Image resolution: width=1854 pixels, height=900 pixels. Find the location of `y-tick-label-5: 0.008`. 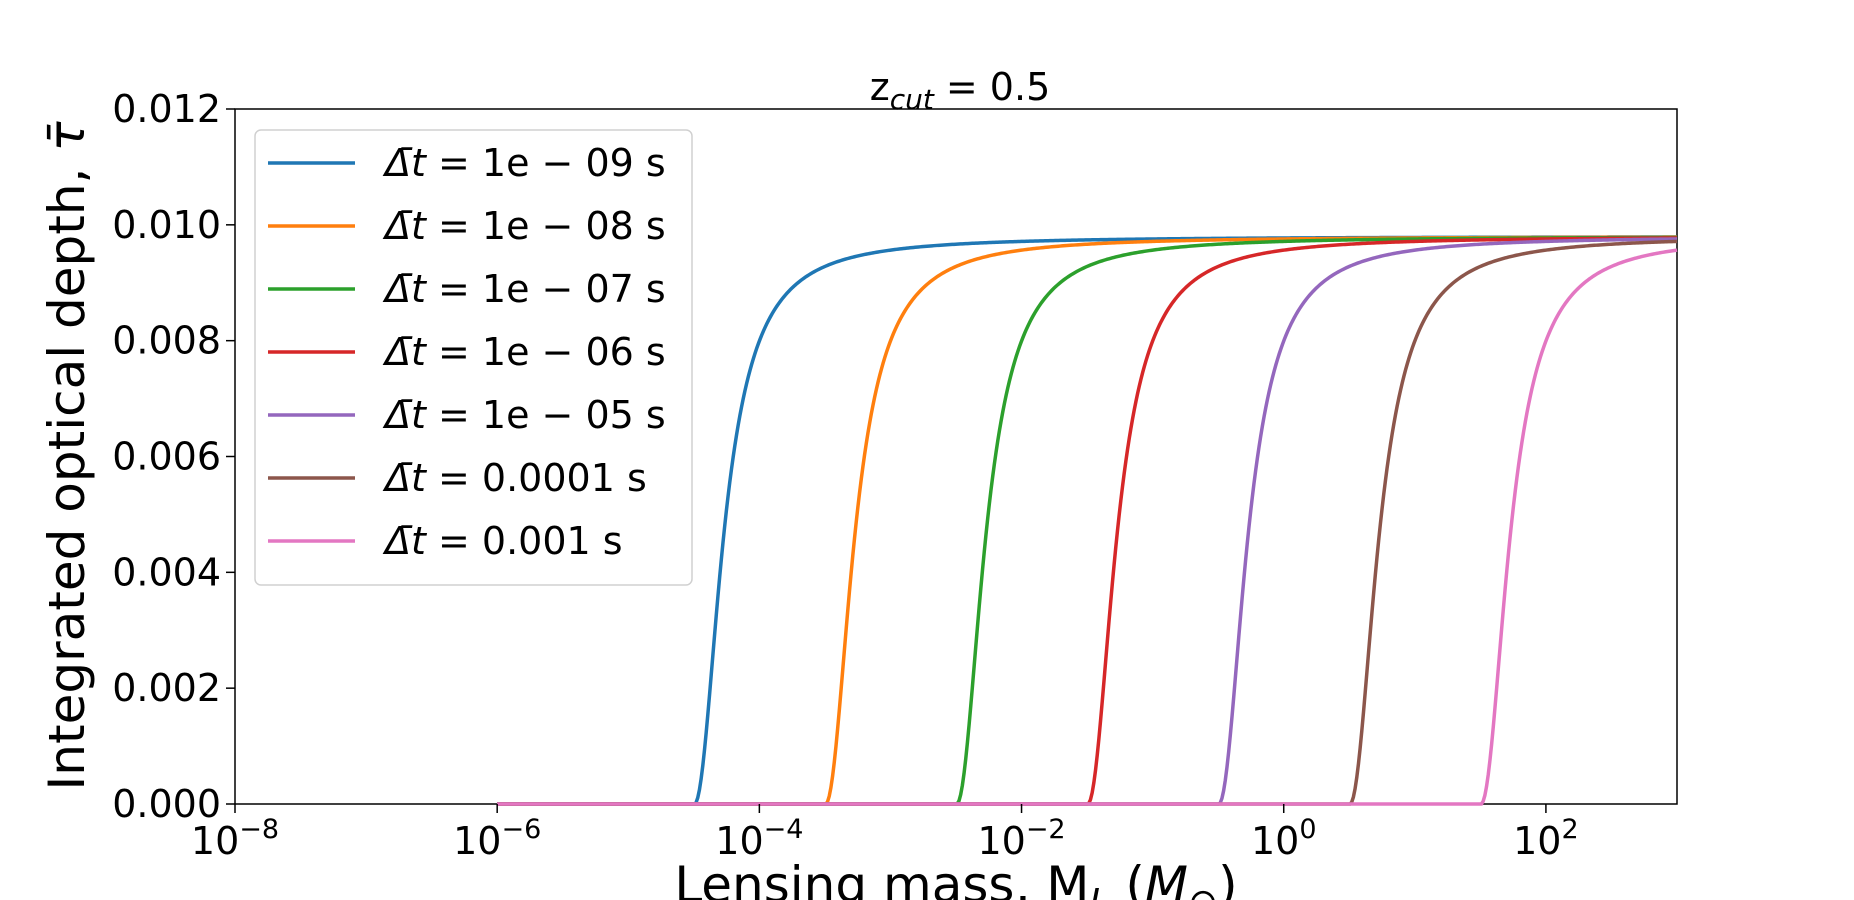

y-tick-label-5: 0.008 is located at coordinates (166, 341).